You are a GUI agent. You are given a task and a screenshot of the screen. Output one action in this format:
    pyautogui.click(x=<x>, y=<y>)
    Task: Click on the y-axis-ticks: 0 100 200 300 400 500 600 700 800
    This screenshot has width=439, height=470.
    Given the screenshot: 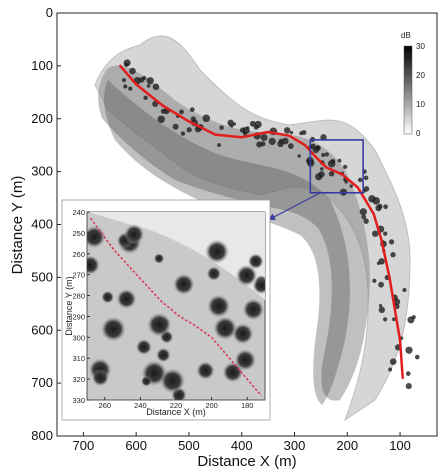 What is the action you would take?
    pyautogui.click(x=46, y=224)
    